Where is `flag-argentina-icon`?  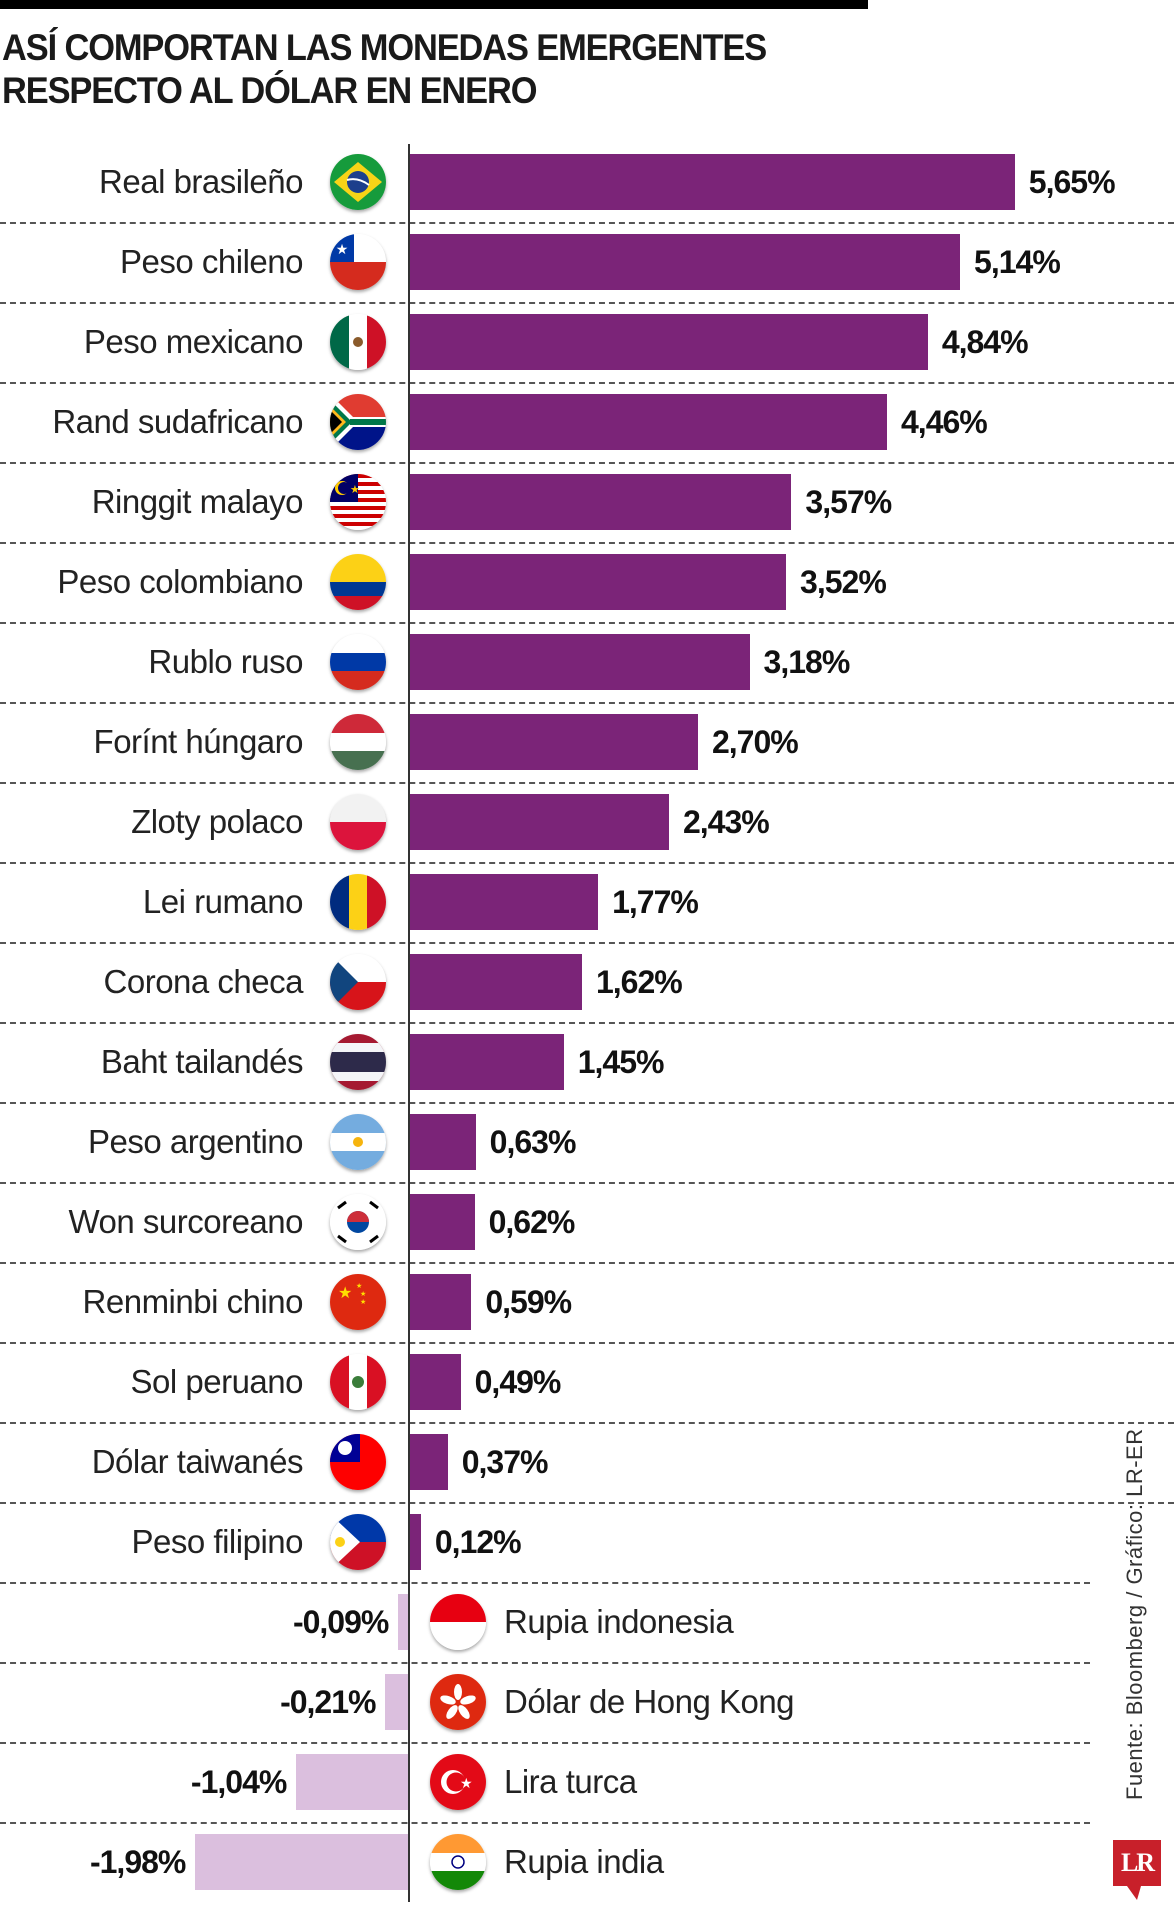 flag-argentina-icon is located at coordinates (358, 1142).